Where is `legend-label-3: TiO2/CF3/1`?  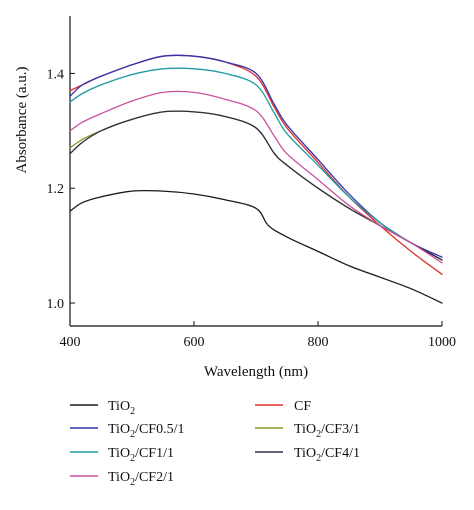 legend-label-3: TiO2/CF3/1 is located at coordinates (327, 431).